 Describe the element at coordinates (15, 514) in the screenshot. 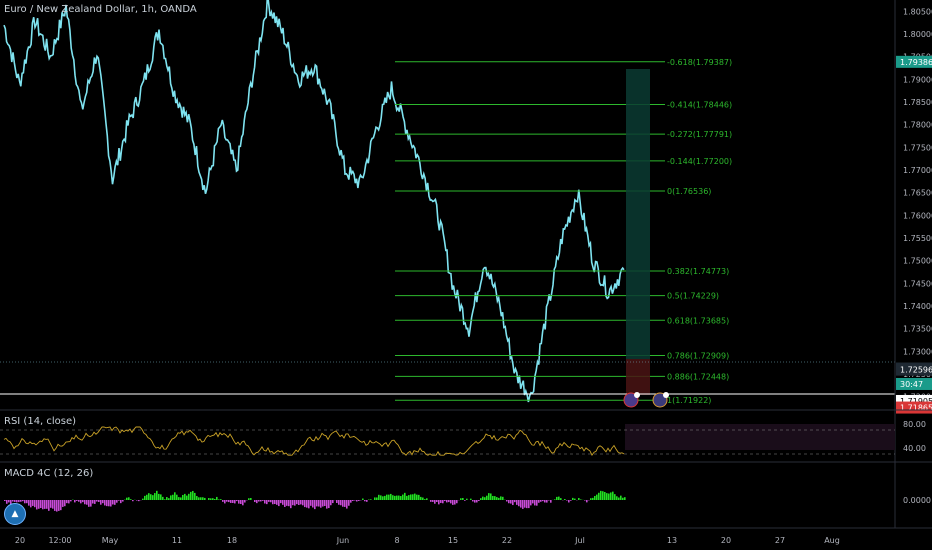

I see `tradingview-logo-icon: ▲` at that location.